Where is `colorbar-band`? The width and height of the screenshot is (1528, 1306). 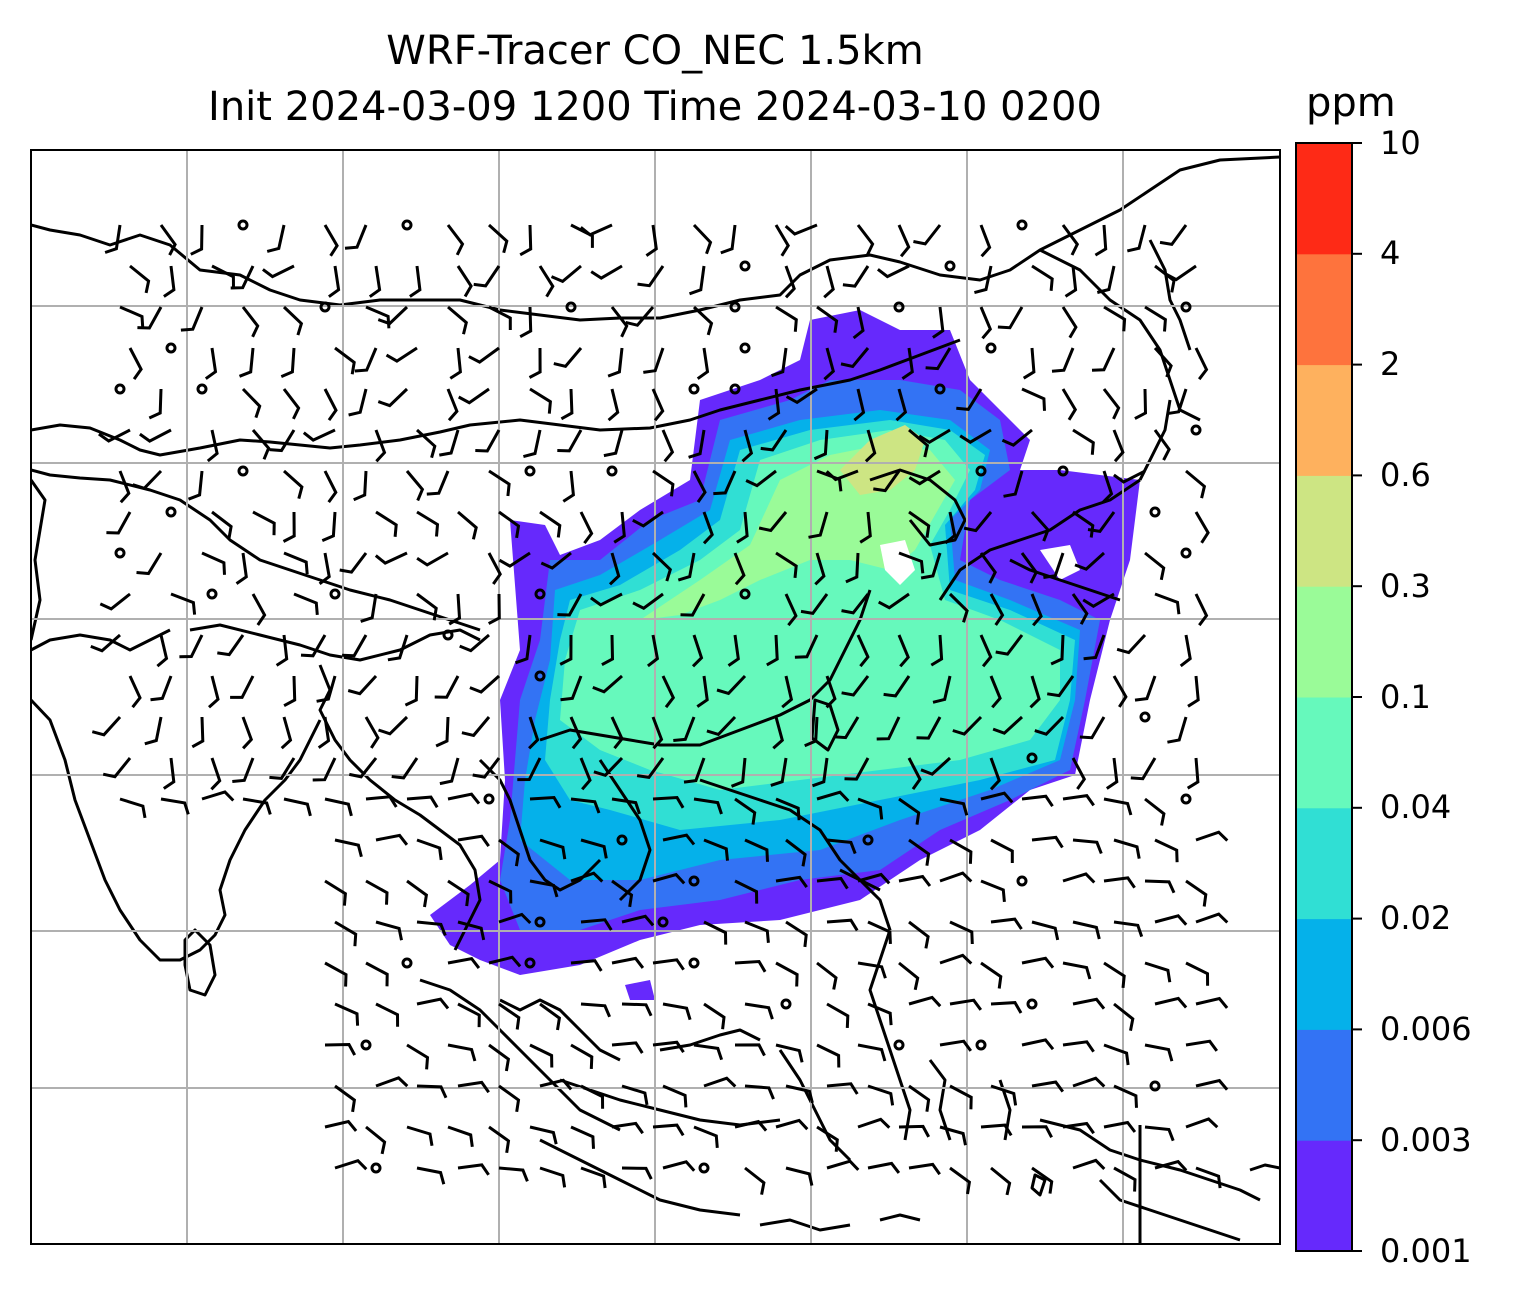
colorbar-band is located at coordinates (1324, 974).